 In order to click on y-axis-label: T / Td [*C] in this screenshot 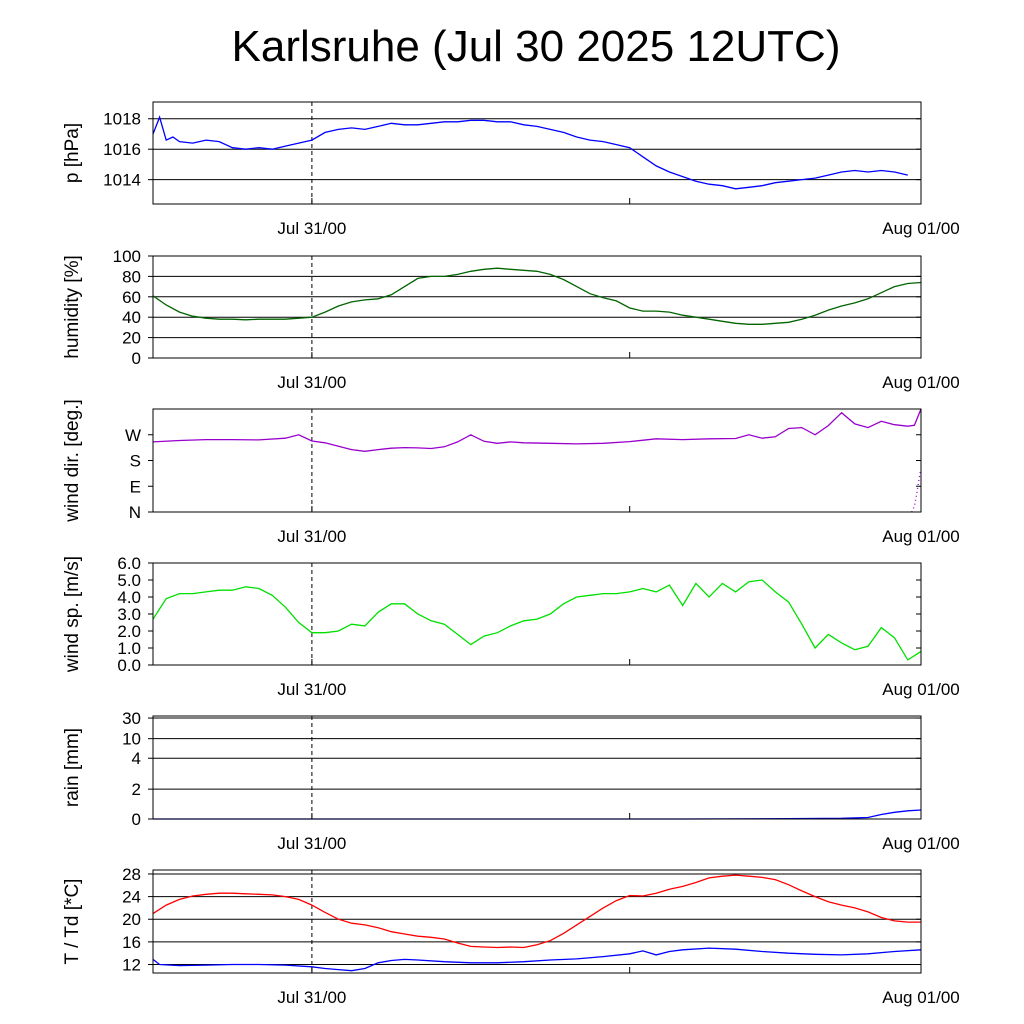, I will do `click(72, 922)`.